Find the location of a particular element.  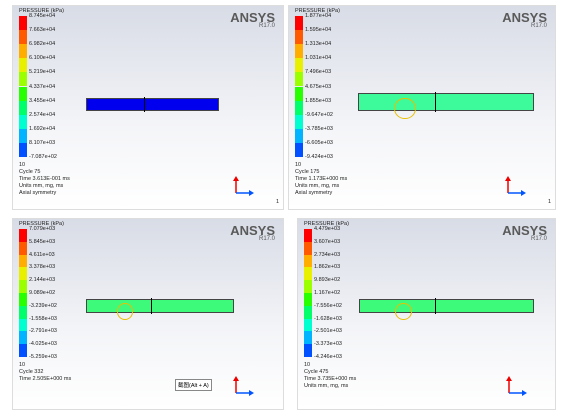

legend-label: 9.893e+02 is located at coordinates (327, 280).